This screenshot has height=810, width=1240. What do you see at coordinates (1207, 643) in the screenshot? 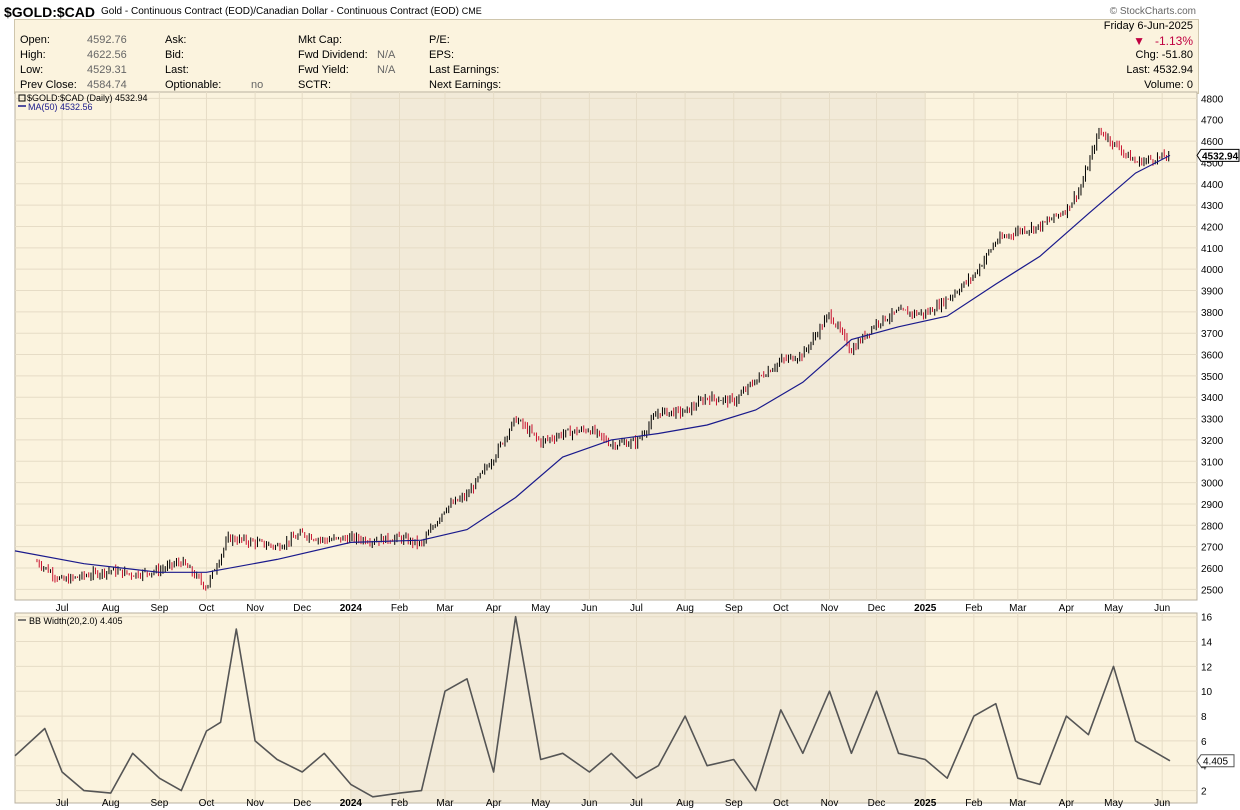
I see `bb-y-tick: 14` at bounding box center [1207, 643].